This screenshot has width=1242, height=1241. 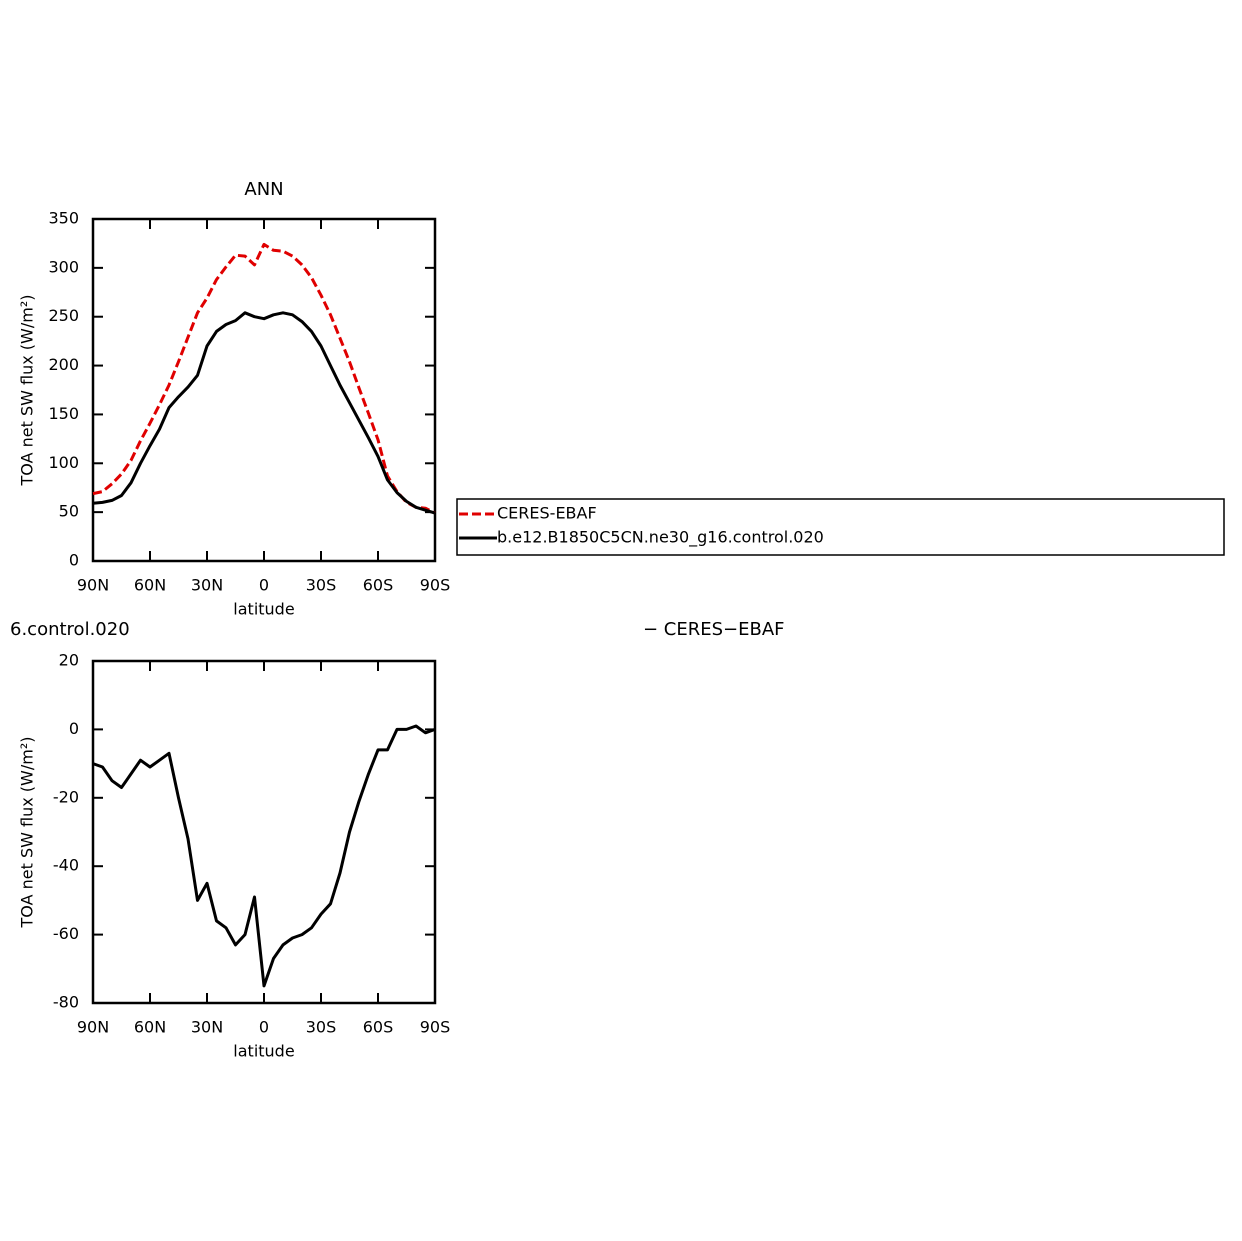 What do you see at coordinates (63, 413) in the screenshot?
I see `y-tick-label: 150` at bounding box center [63, 413].